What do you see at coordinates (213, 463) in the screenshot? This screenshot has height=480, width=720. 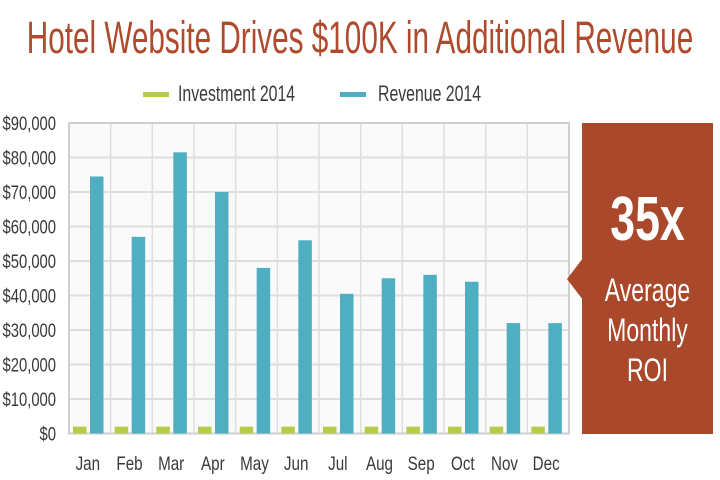 I see `x-tick-label: Apr` at bounding box center [213, 463].